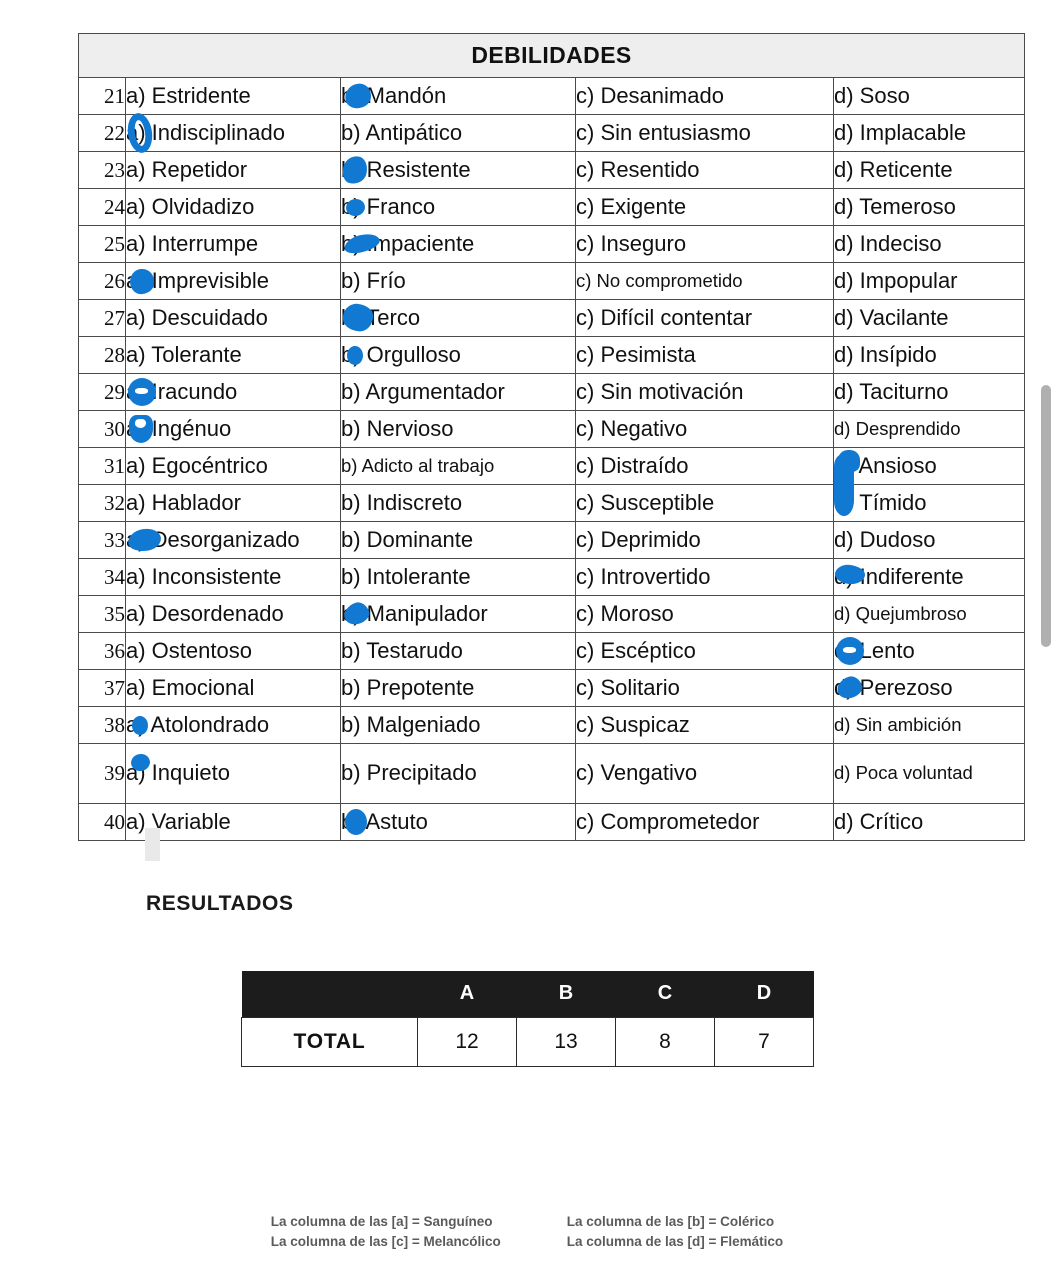 The width and height of the screenshot is (1054, 1280). Describe the element at coordinates (233, 651) in the screenshot. I see `option-cell-a: a) Ostentoso` at that location.